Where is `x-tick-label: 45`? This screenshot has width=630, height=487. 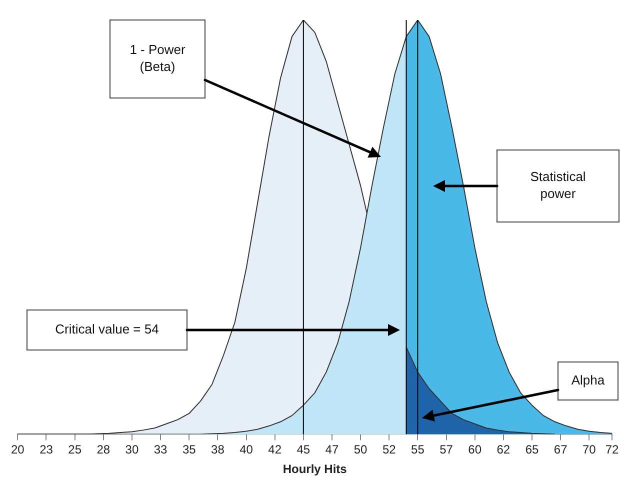 x-tick-label: 45 is located at coordinates (303, 449).